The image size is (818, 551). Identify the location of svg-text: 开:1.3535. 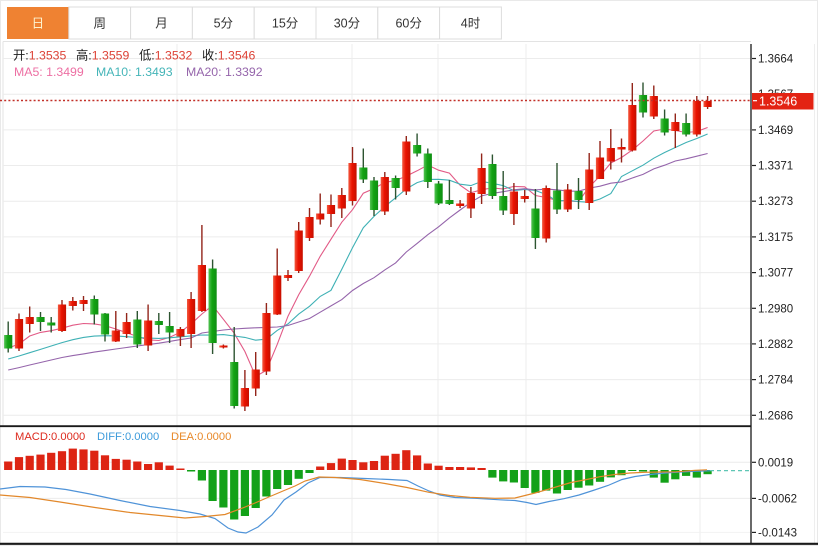
(39, 56).